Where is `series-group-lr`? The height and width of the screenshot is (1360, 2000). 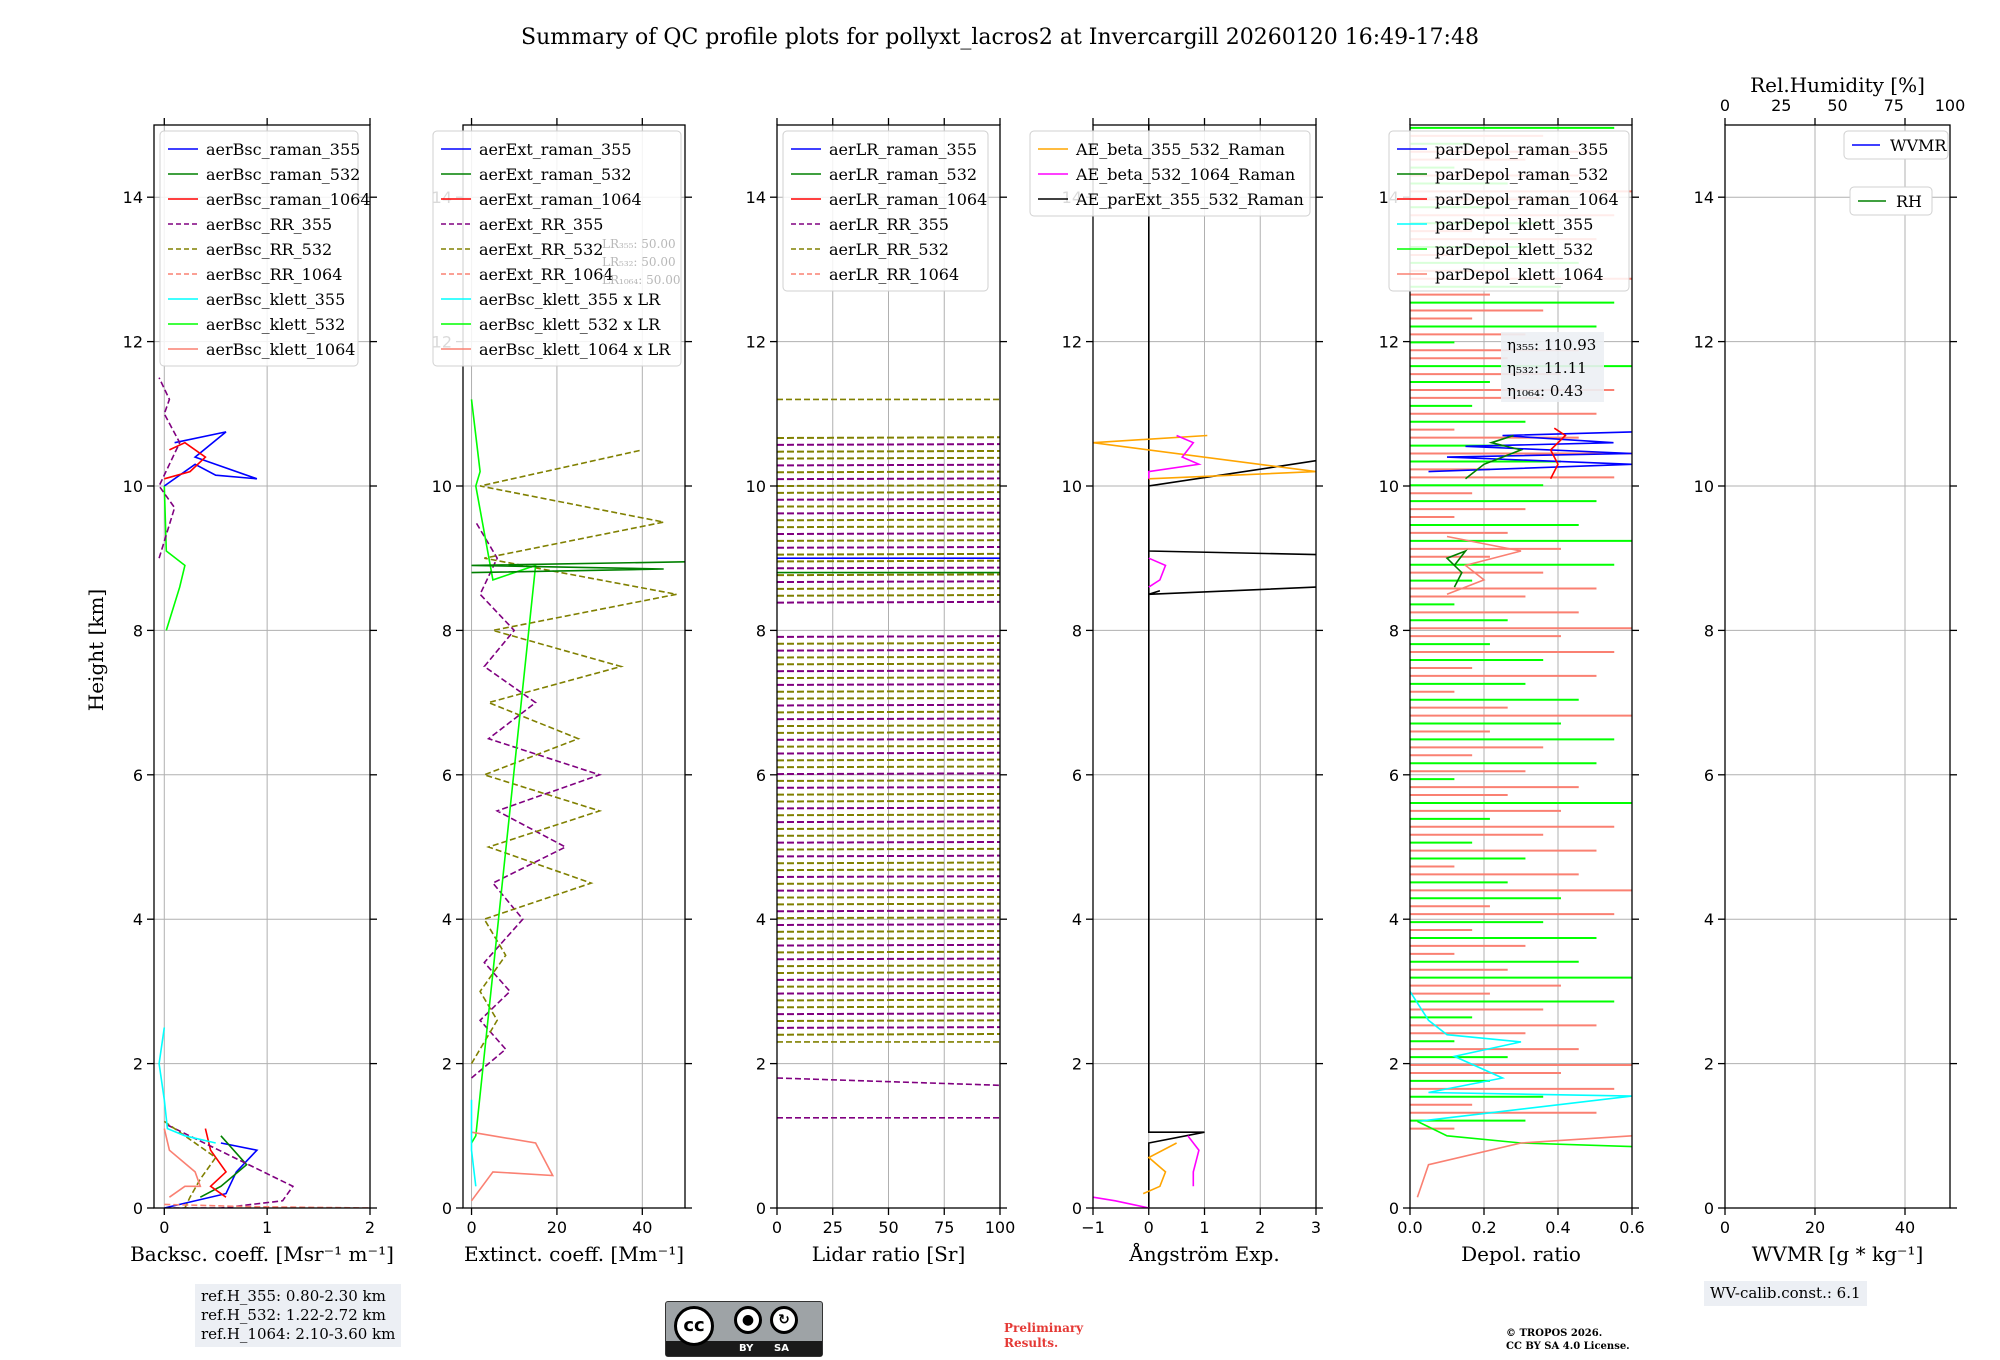 series-group-lr is located at coordinates (888, 758).